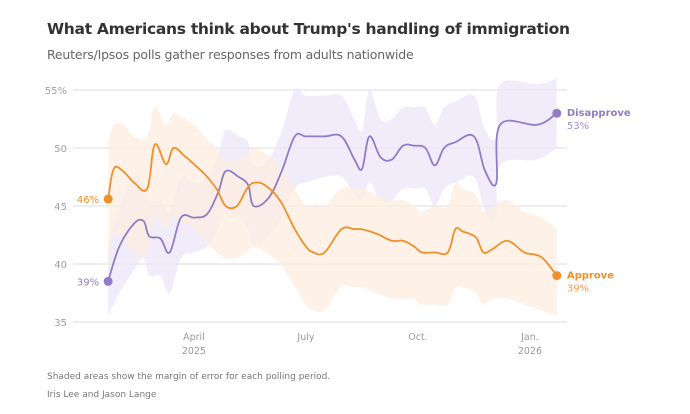  I want to click on approve-end-value: 39%, so click(578, 289).